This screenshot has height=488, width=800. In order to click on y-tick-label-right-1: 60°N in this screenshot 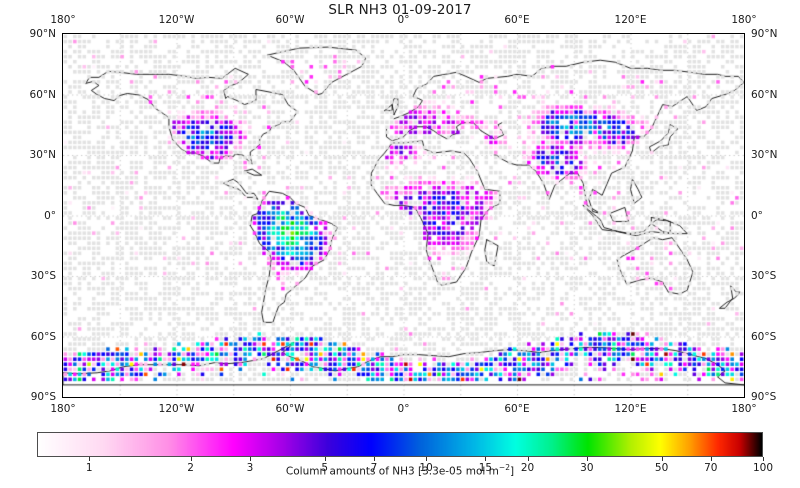, I will do `click(764, 94)`.